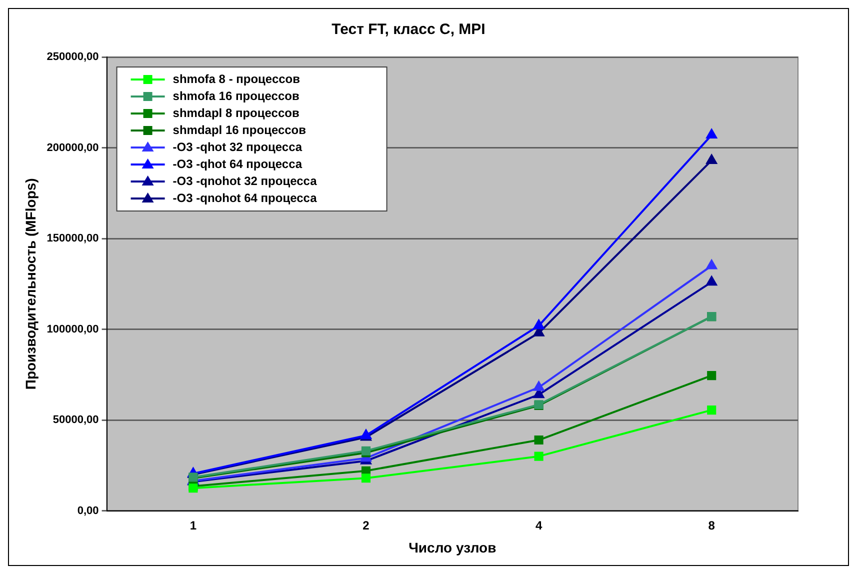 The image size is (857, 574). Describe the element at coordinates (193, 525) in the screenshot. I see `x-tick-label: 1` at that location.